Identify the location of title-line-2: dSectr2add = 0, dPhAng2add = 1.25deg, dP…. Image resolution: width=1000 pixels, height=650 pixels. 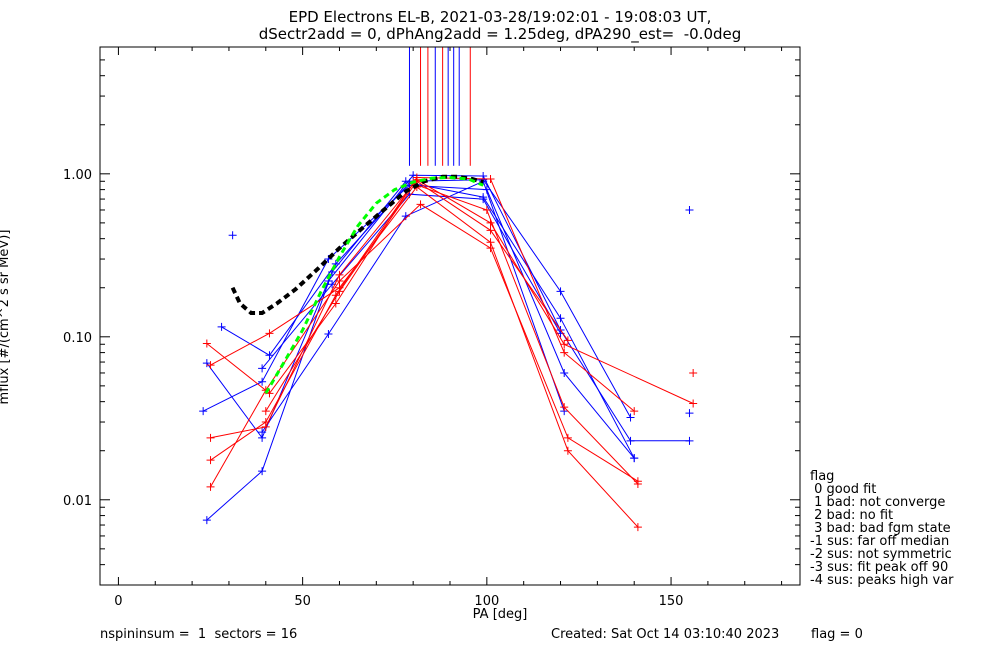
(500, 34).